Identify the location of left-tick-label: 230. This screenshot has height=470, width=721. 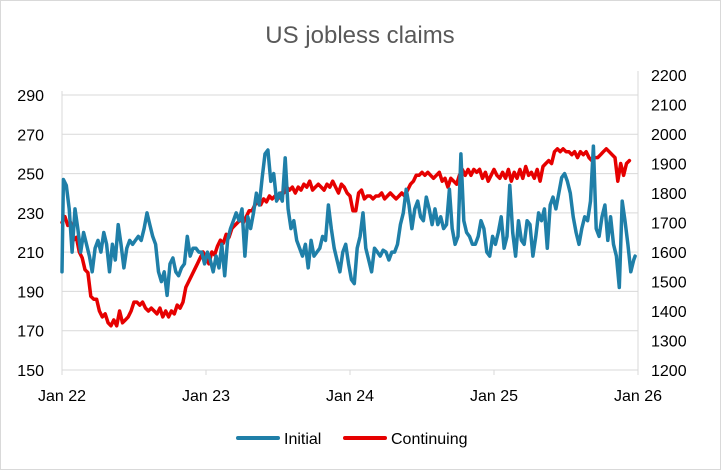
(30, 214).